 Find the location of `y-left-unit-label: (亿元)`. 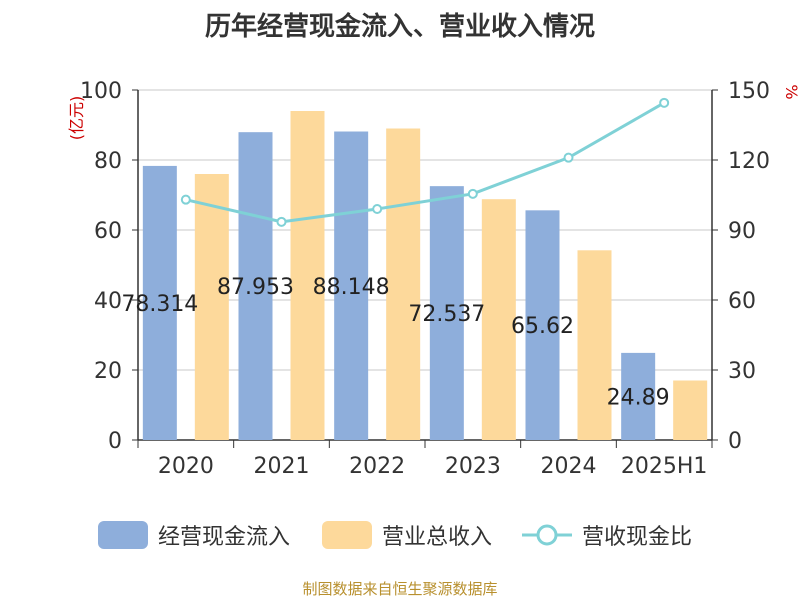

y-left-unit-label: (亿元) is located at coordinates (76, 118).